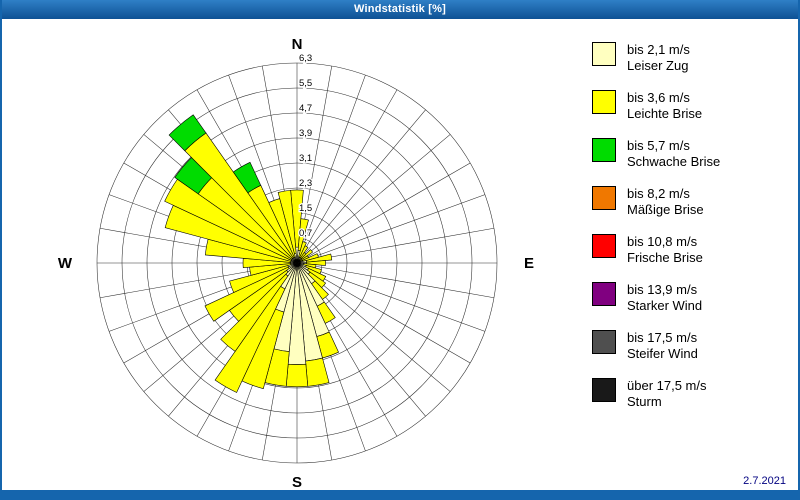 Image resolution: width=800 pixels, height=500 pixels. Describe the element at coordinates (658, 49) in the screenshot. I see `legend-speed-range: bis 2,1 m/s` at that location.